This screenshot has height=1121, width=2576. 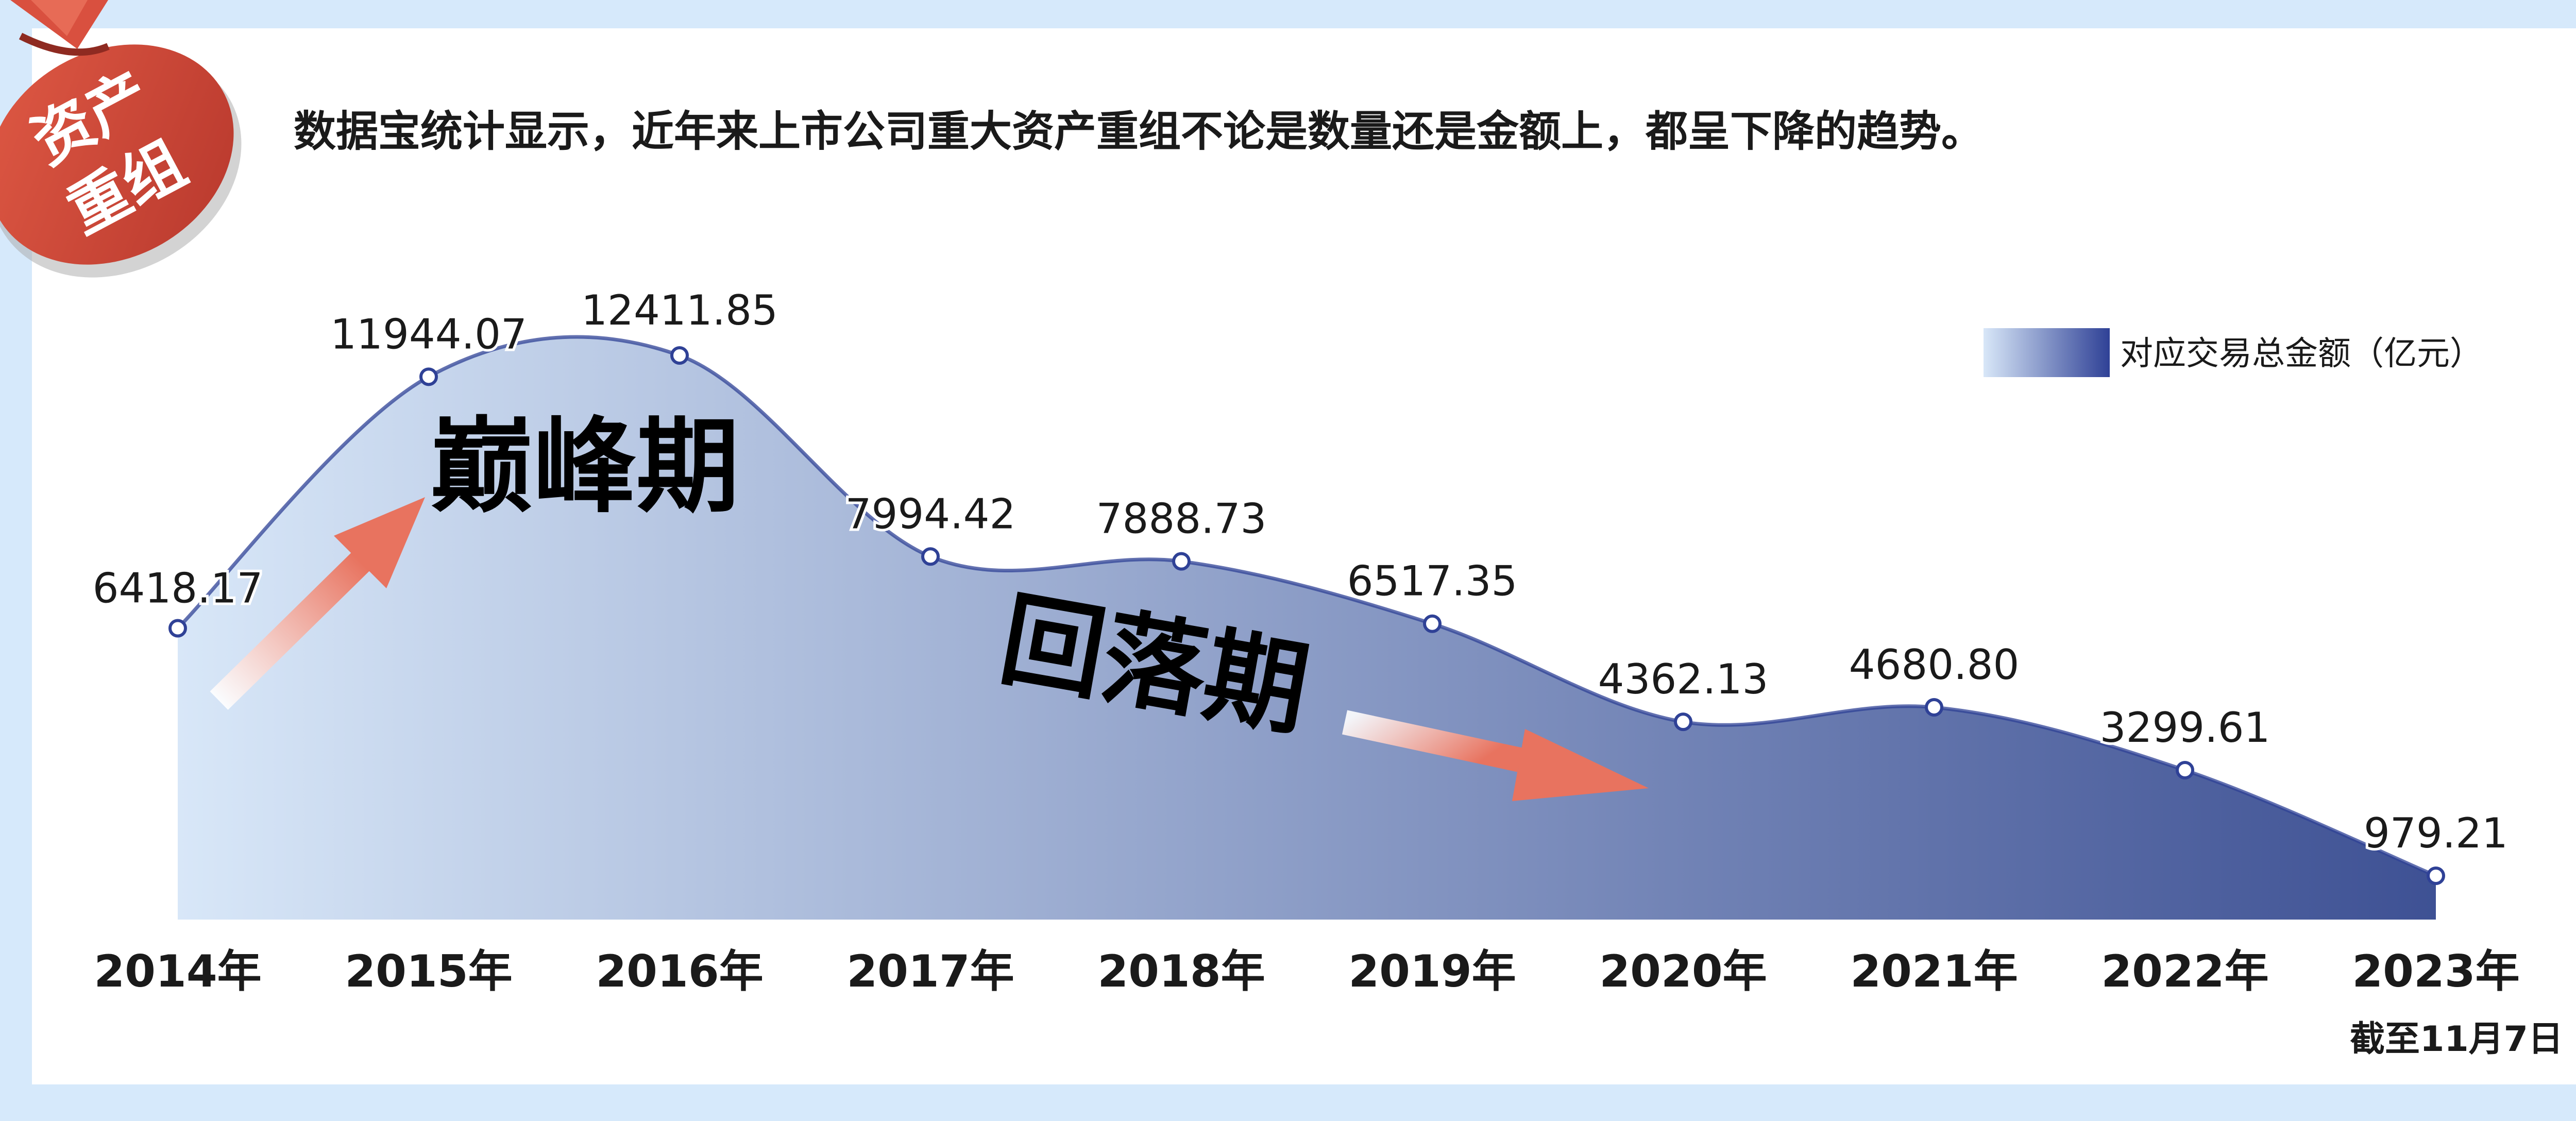 What do you see at coordinates (2435, 971) in the screenshot?
I see `x-tick-label: 2023年` at bounding box center [2435, 971].